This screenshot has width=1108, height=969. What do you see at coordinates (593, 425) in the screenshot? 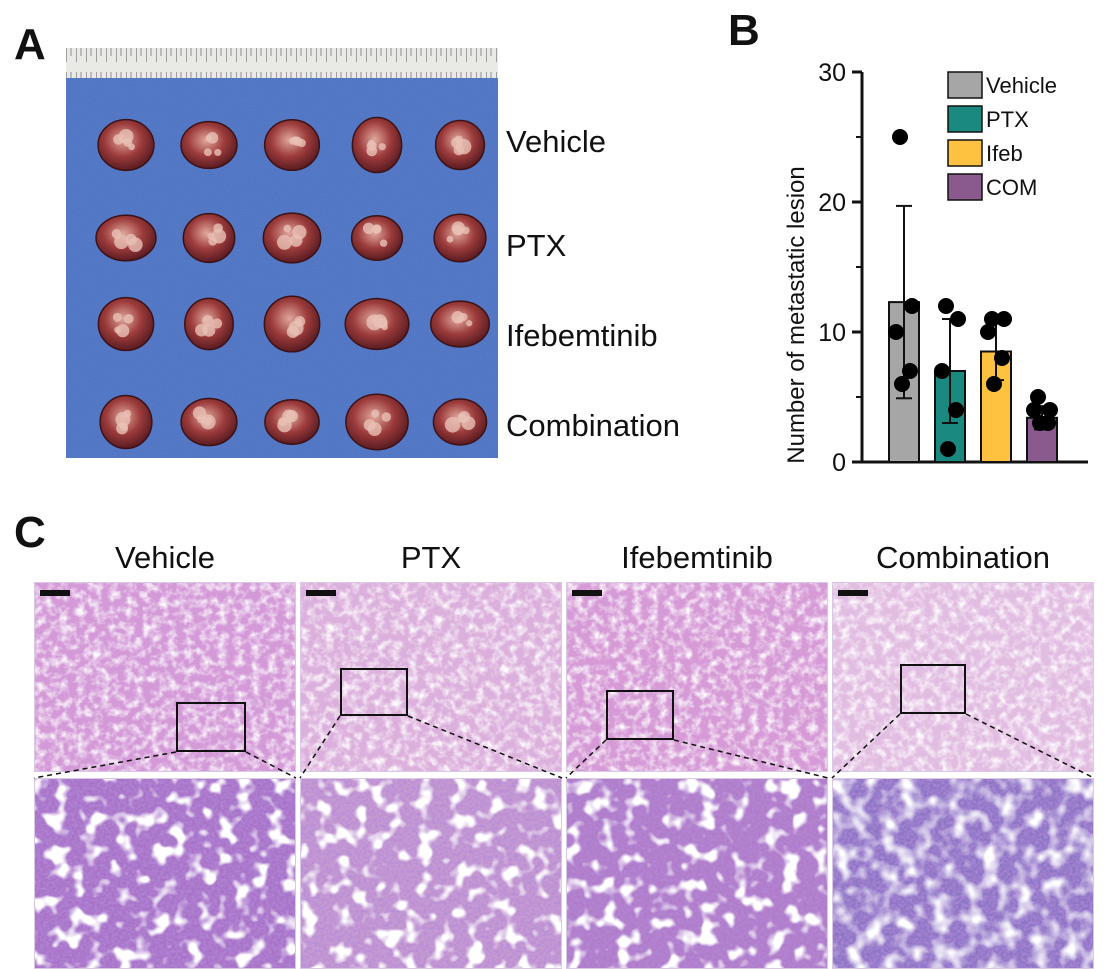
I see `row-label-combination: Combination` at bounding box center [593, 425].